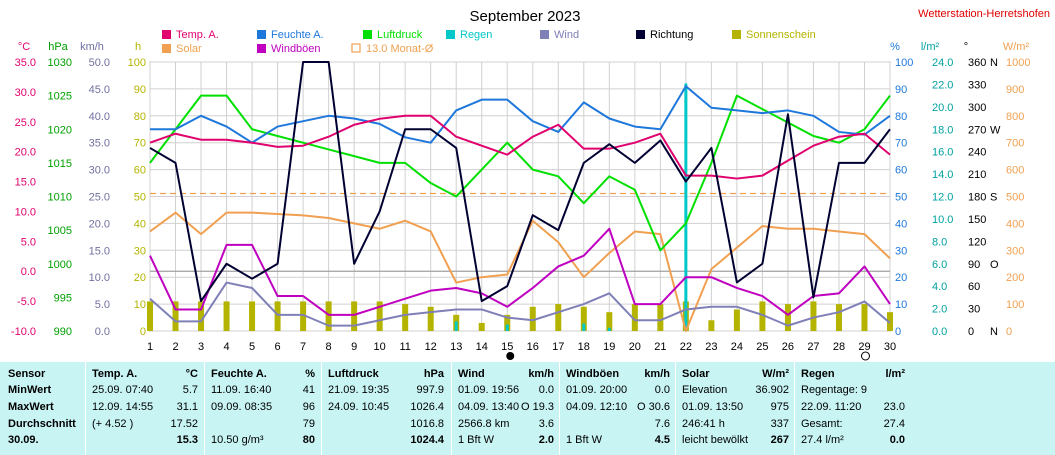  Describe the element at coordinates (510, 356) in the screenshot. I see `full-moon-icon` at that location.